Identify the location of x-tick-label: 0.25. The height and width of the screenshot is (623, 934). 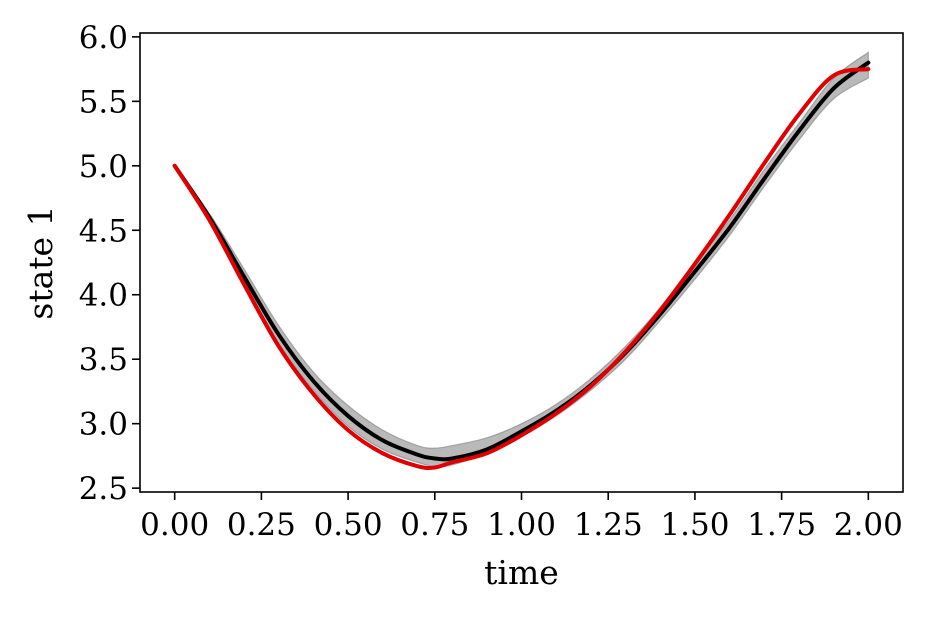
(261, 525).